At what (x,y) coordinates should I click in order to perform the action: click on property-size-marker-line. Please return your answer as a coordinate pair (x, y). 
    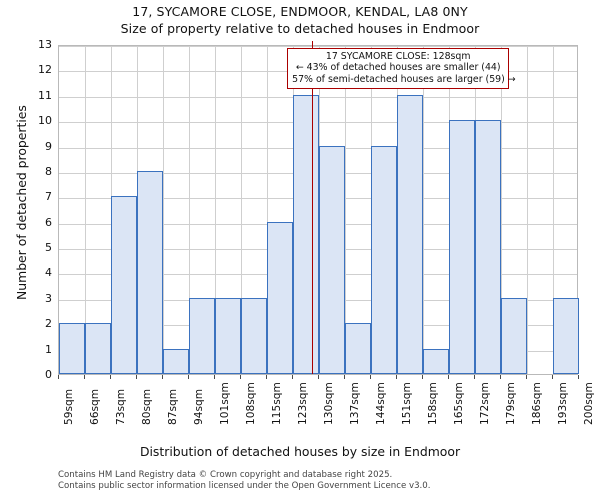
    Looking at the image, I should click on (312, 207).